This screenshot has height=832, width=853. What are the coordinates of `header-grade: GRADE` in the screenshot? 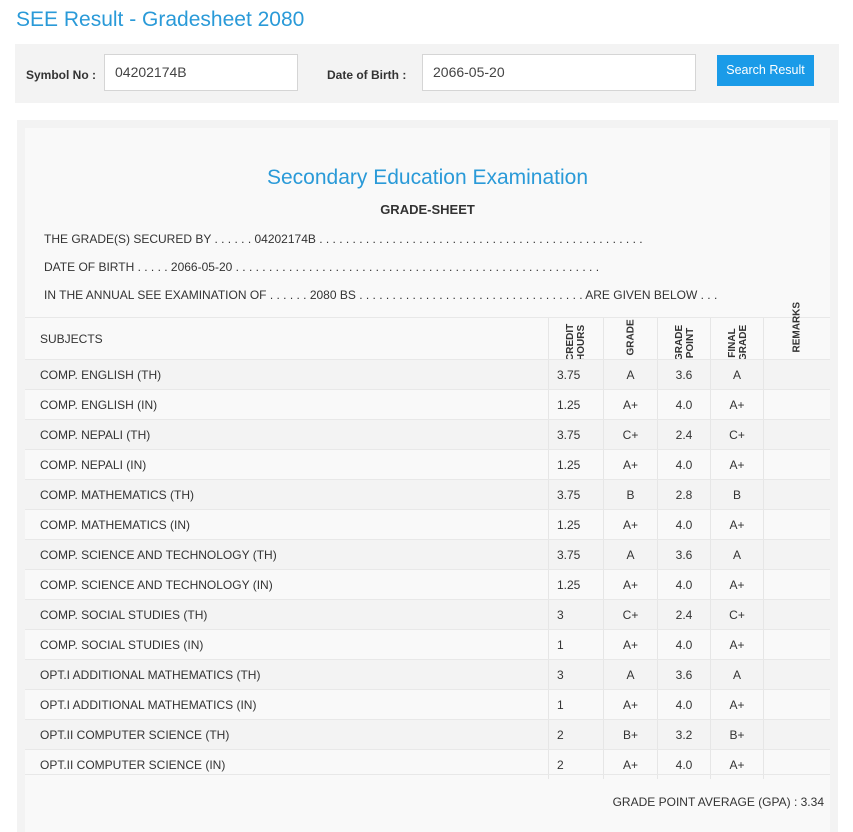 It's located at (630, 338).